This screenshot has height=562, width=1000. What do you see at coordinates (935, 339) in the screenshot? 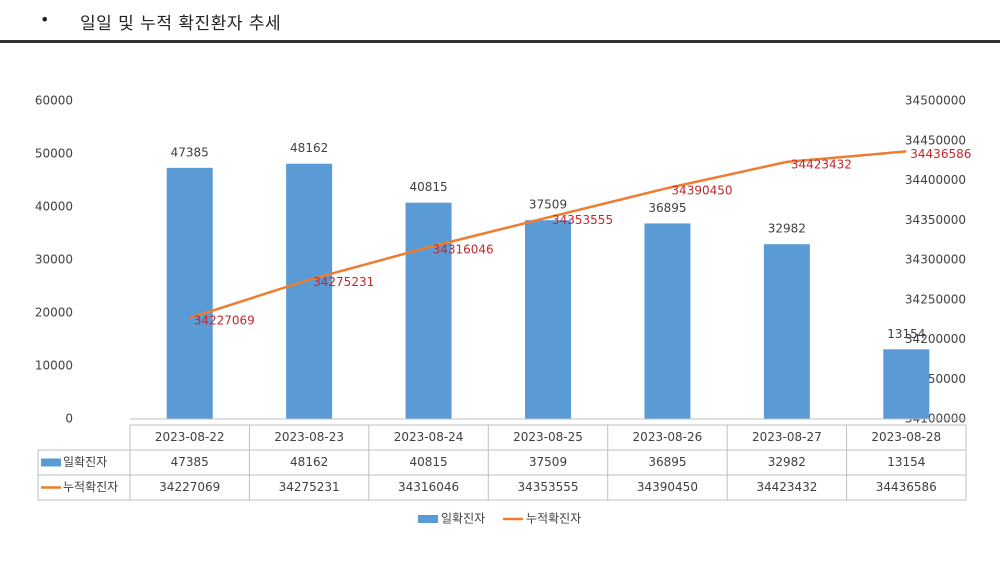
I see `right-axis-tick-label: 34200000` at bounding box center [935, 339].